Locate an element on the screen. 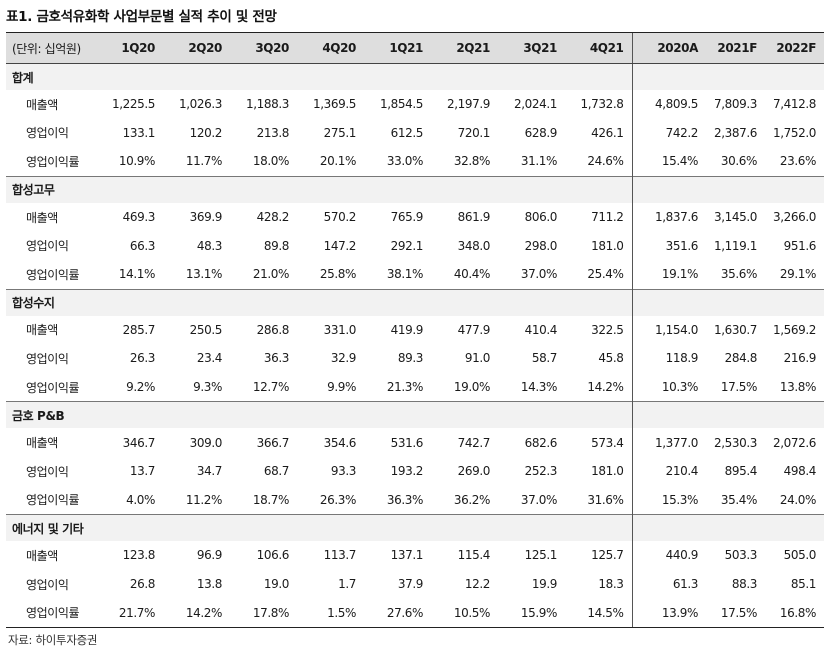  table-cell: 137.1 is located at coordinates (407, 555).